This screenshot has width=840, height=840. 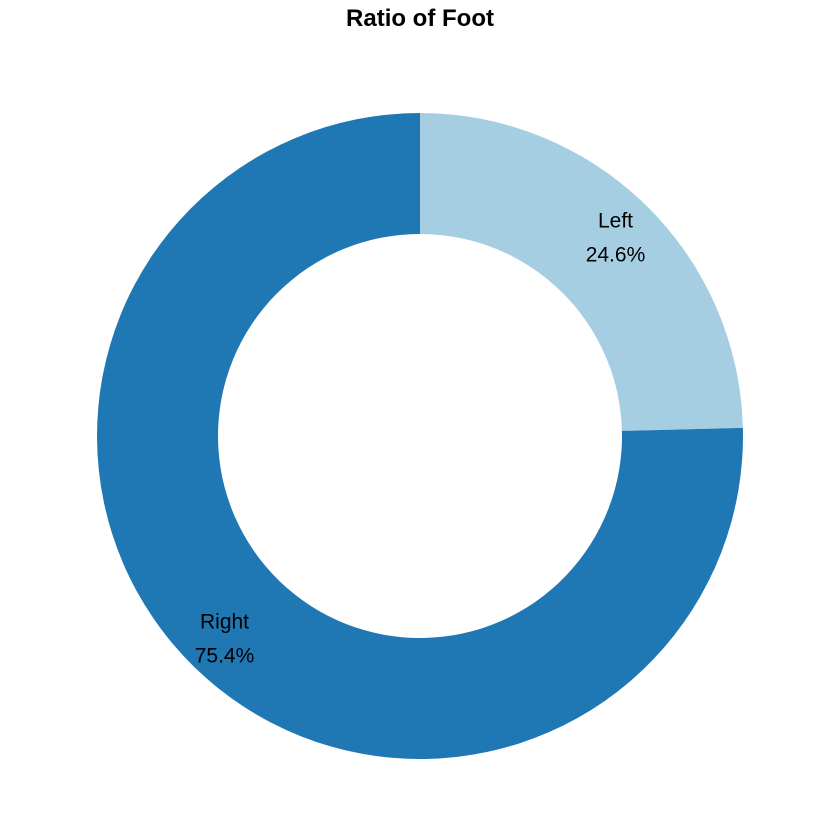 I want to click on slice-value-left: 24.6%, so click(x=616, y=255).